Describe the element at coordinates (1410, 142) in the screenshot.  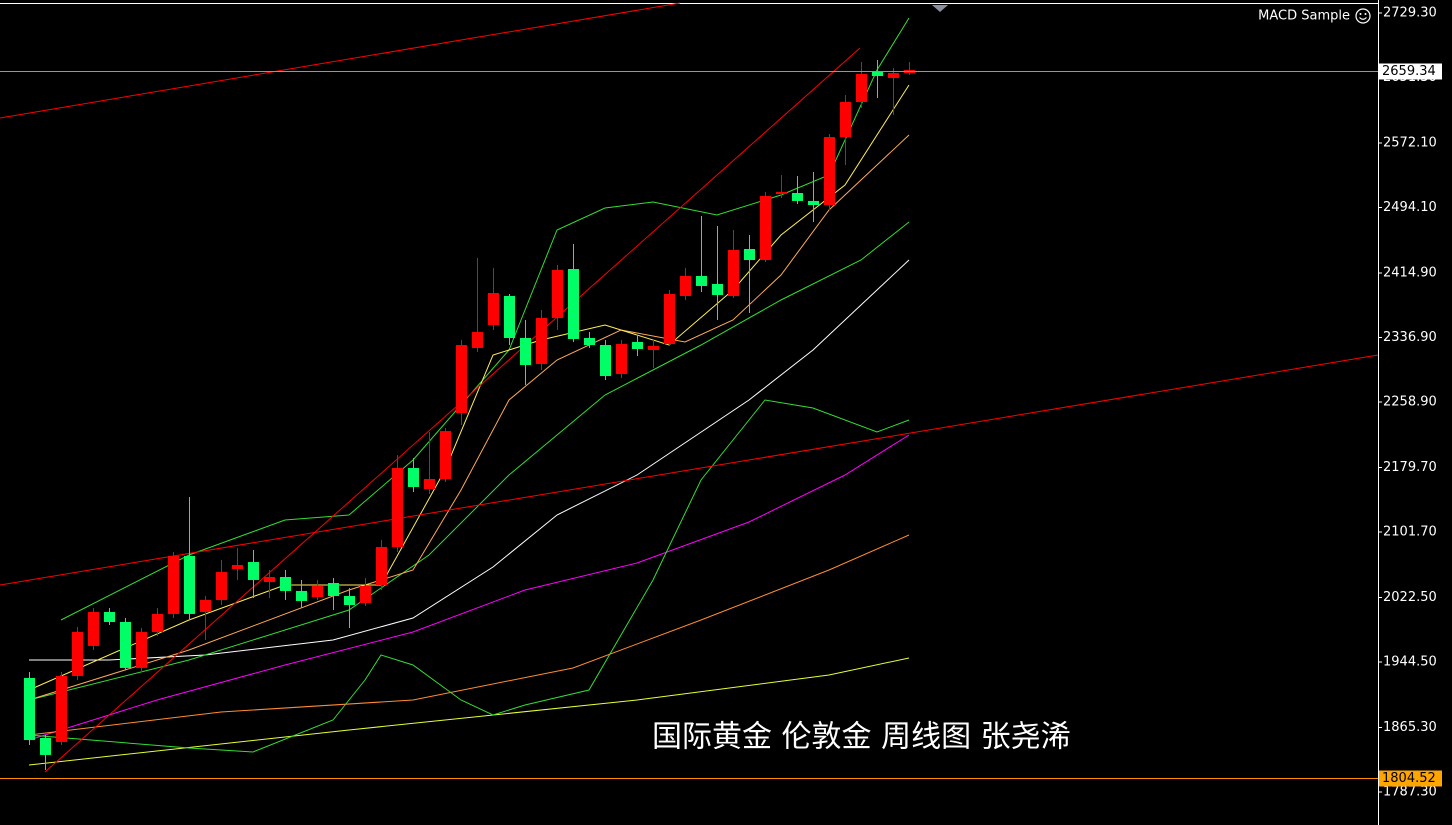
I see `y-tick-label: 2572.10` at that location.